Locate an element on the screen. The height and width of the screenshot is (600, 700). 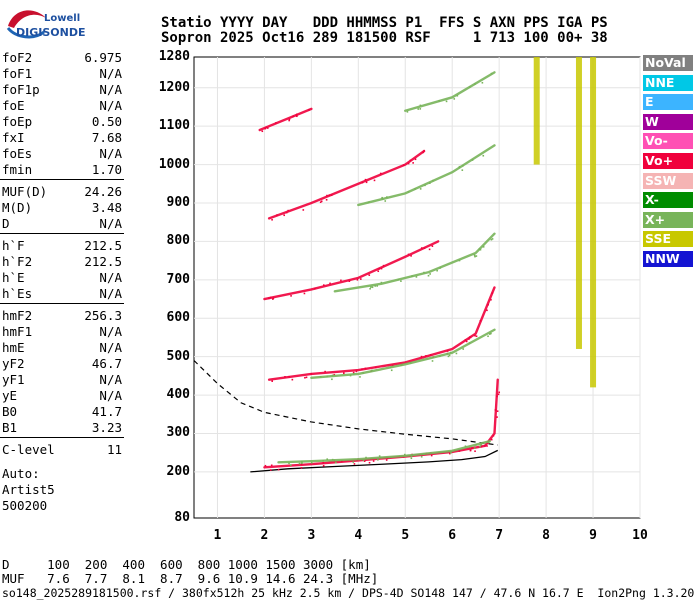
param-separator is located at coordinates (62, 303).